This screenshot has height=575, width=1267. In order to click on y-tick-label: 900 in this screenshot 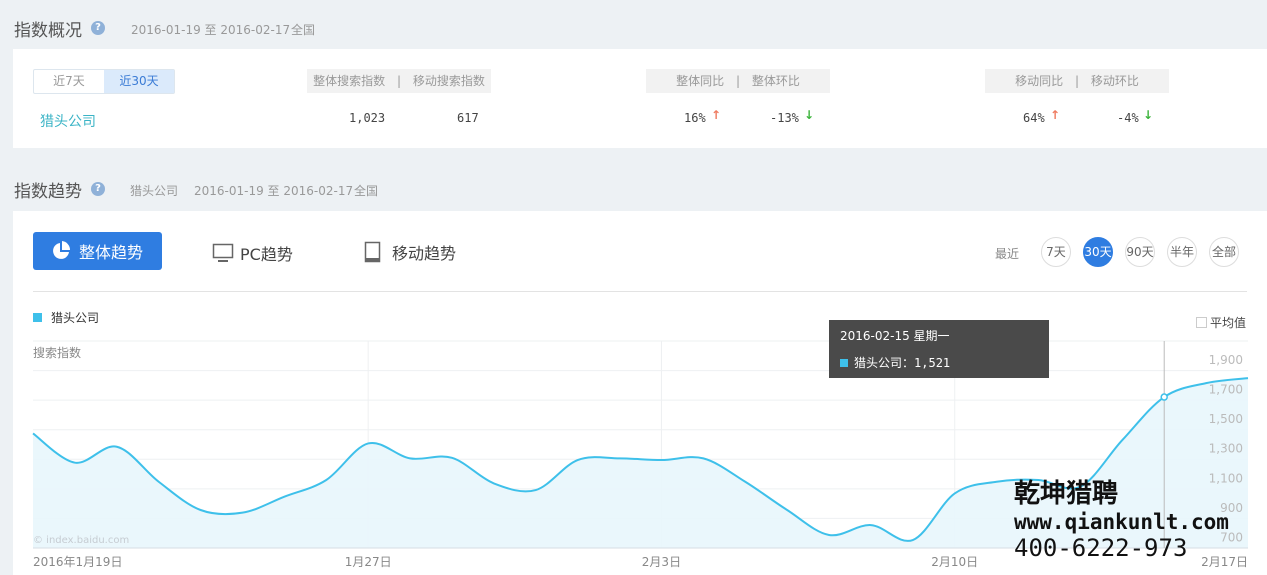, I will do `click(1231, 508)`.